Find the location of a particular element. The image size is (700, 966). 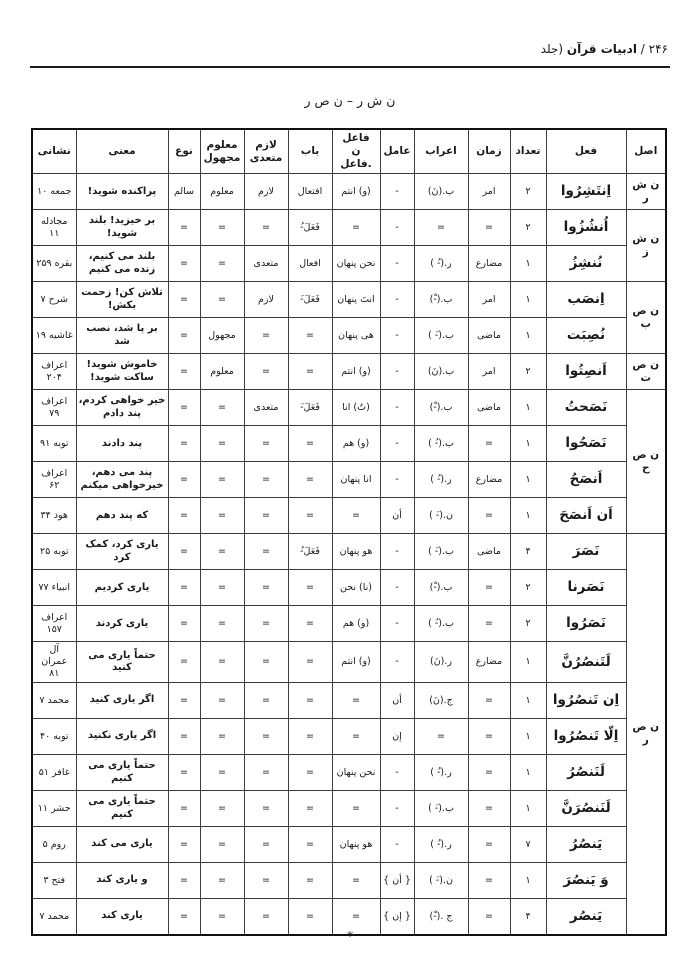

col-header-amel: عامل is located at coordinates (397, 151).